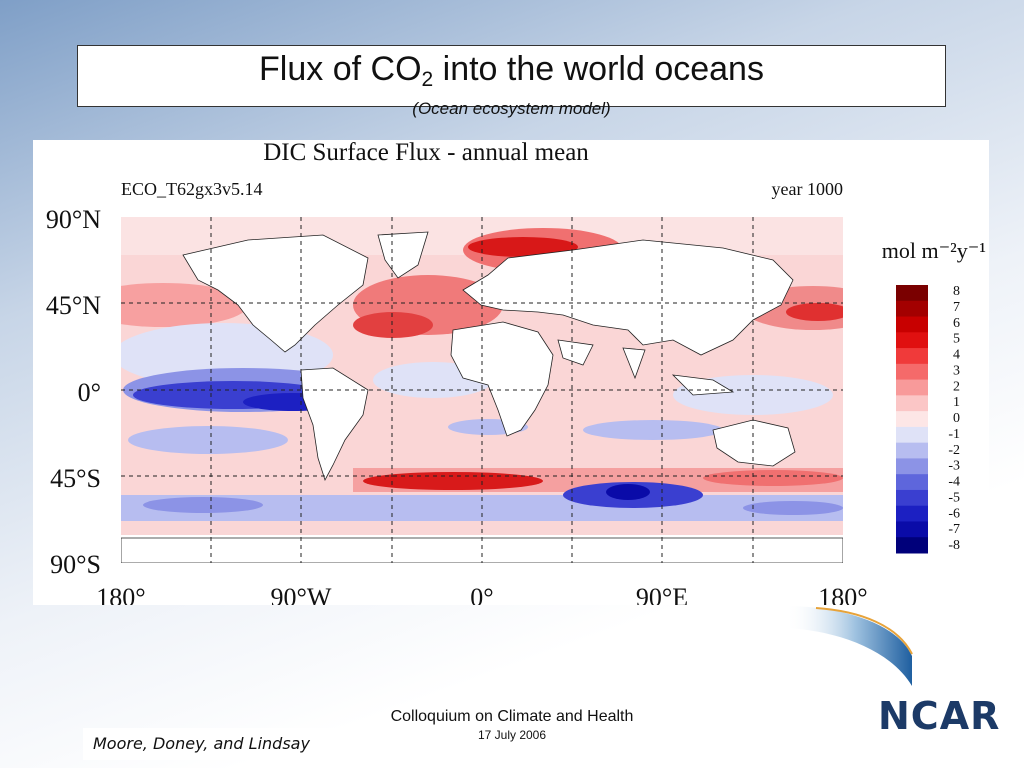 The width and height of the screenshot is (1024, 768). Describe the element at coordinates (956, 339) in the screenshot. I see `colorbar-tick-label: 5` at that location.